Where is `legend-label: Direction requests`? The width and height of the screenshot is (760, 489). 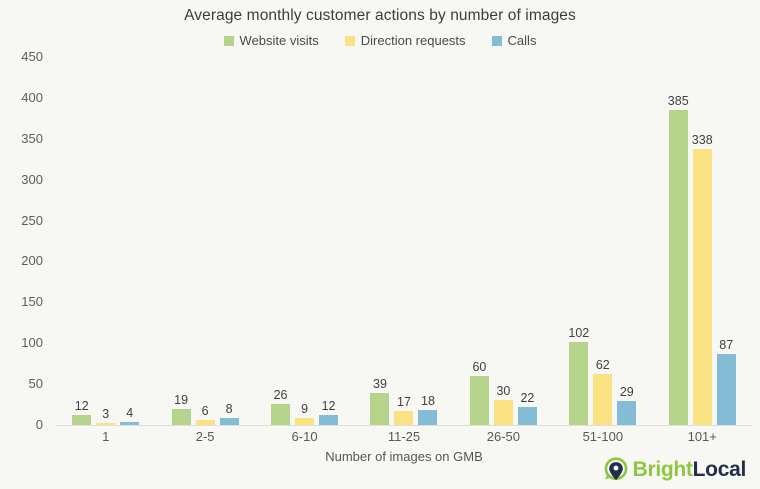
legend-label: Direction requests is located at coordinates (413, 40).